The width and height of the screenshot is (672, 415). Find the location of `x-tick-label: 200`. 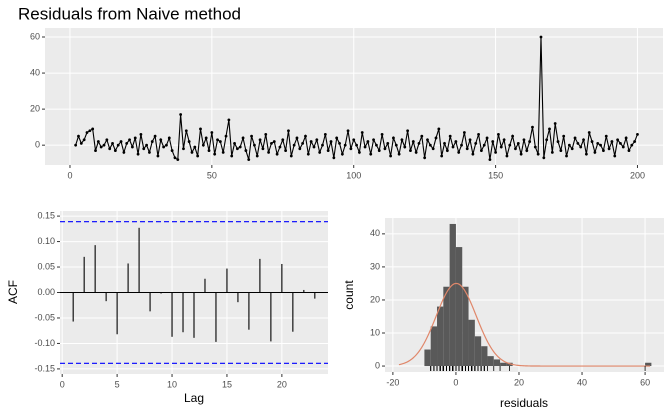

x-tick-label: 200 is located at coordinates (637, 175).